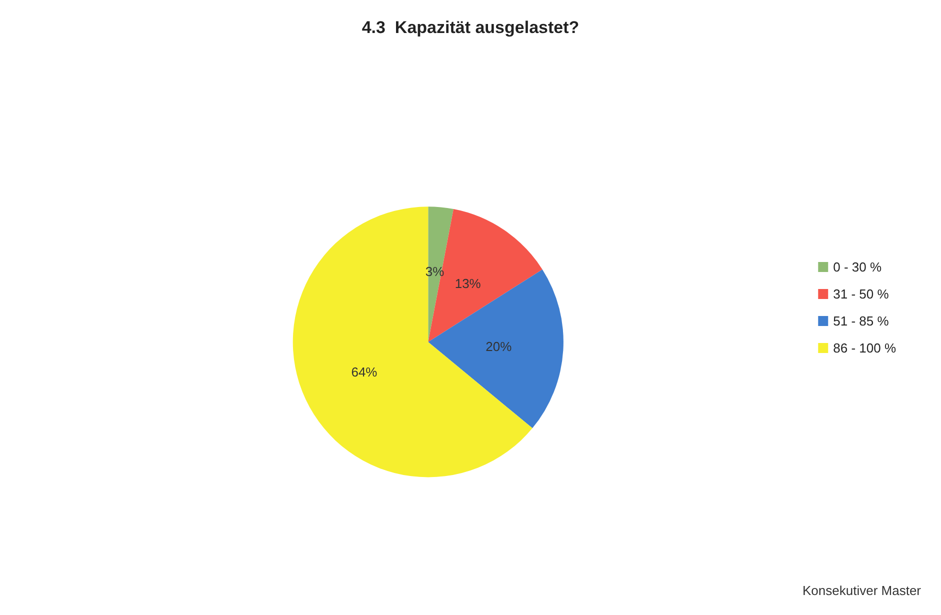 Image resolution: width=941 pixels, height=615 pixels. Describe the element at coordinates (468, 284) in the screenshot. I see `data-label: 13%` at that location.